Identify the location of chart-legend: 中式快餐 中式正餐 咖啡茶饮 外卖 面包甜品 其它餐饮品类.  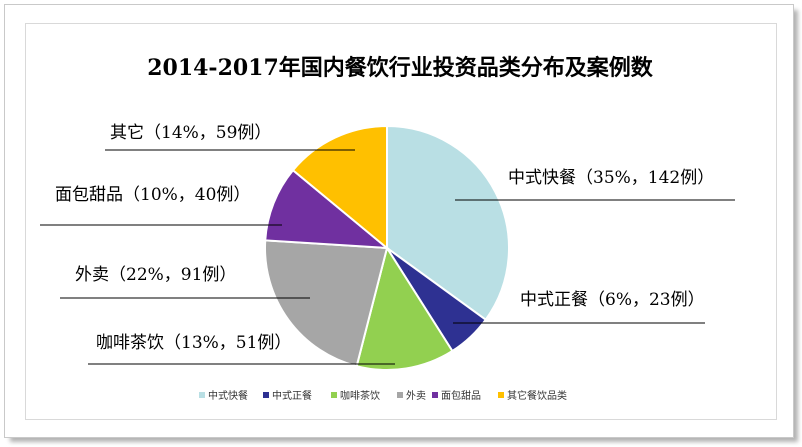
(383, 395).